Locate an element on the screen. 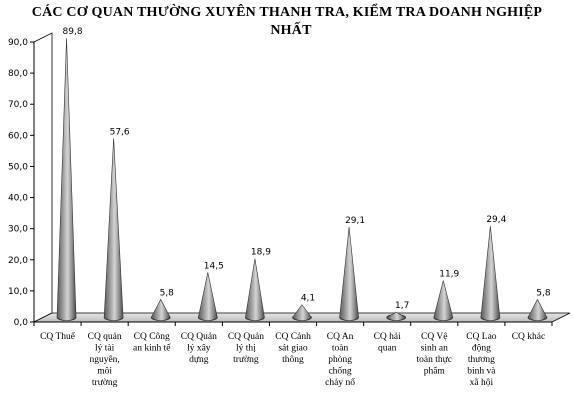  category-label: CQ Lao động thương binh và xã hội is located at coordinates (481, 360).